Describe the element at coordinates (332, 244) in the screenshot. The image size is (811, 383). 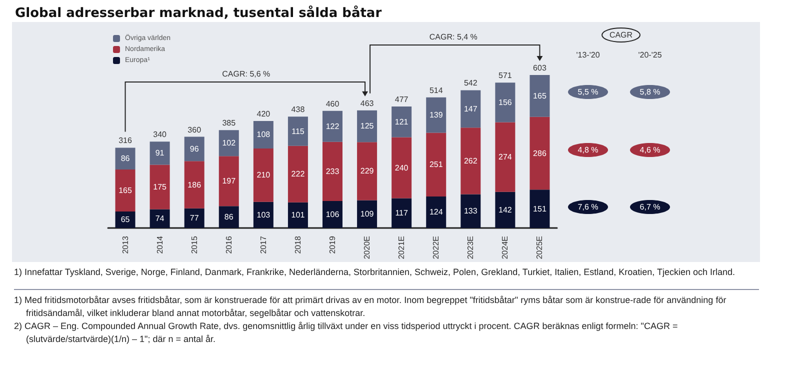
I see `x-tick-label: 2019` at that location.